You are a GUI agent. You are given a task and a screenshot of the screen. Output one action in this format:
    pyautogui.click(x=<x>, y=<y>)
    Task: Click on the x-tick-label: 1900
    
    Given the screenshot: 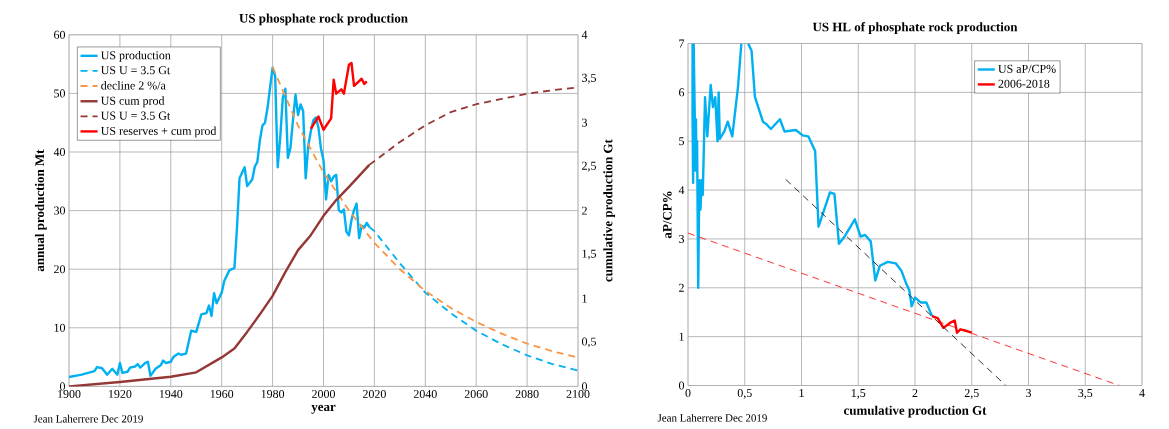 What is the action you would take?
    pyautogui.click(x=69, y=393)
    